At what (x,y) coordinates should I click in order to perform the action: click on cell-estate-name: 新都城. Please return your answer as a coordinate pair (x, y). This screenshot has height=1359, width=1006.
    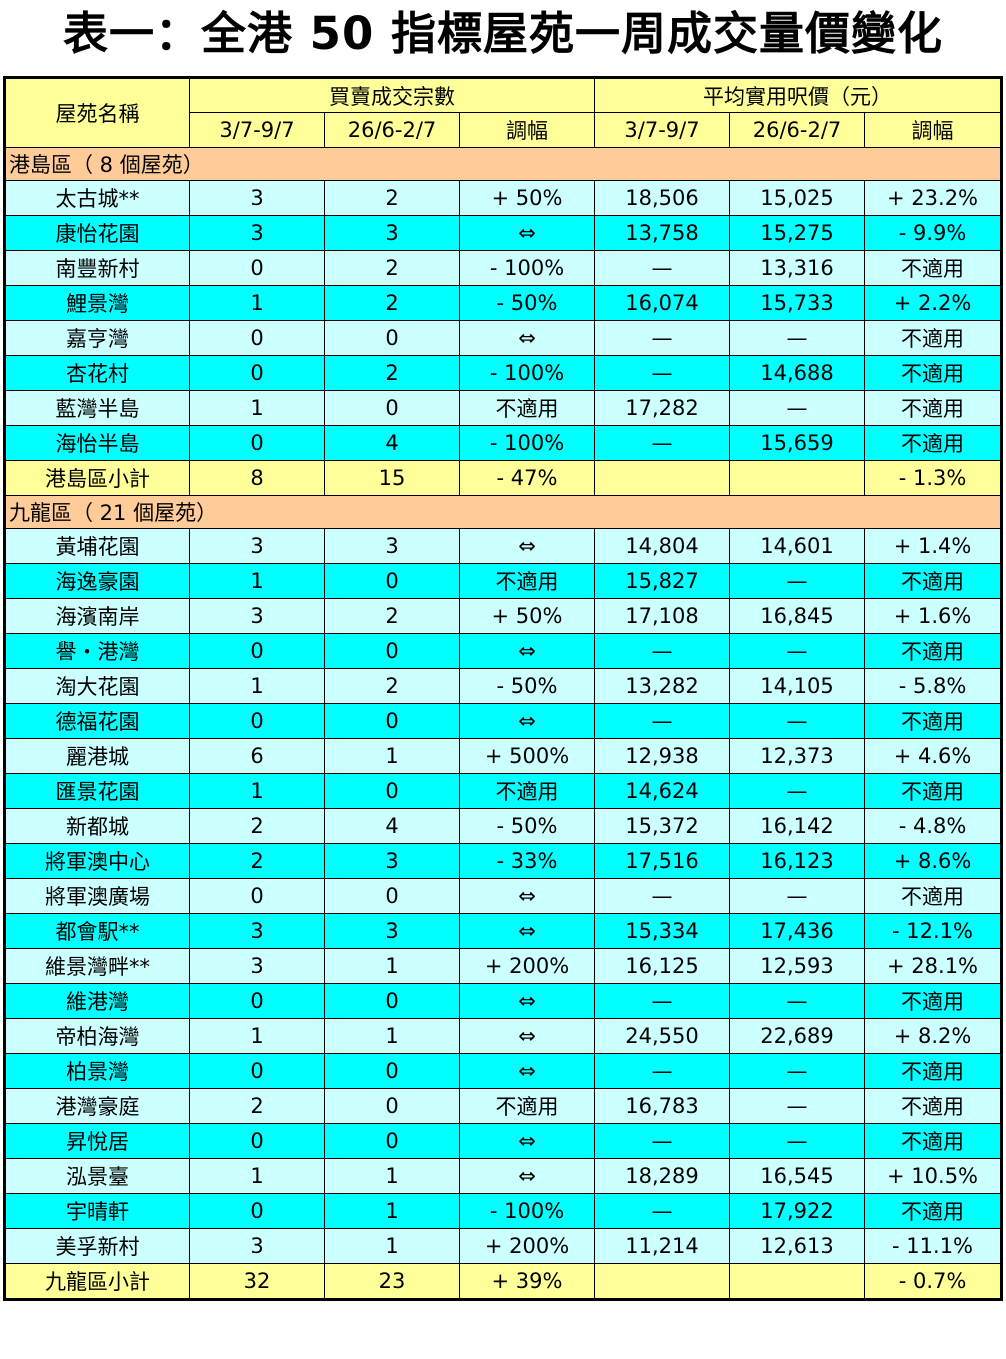
    Looking at the image, I should click on (97, 826).